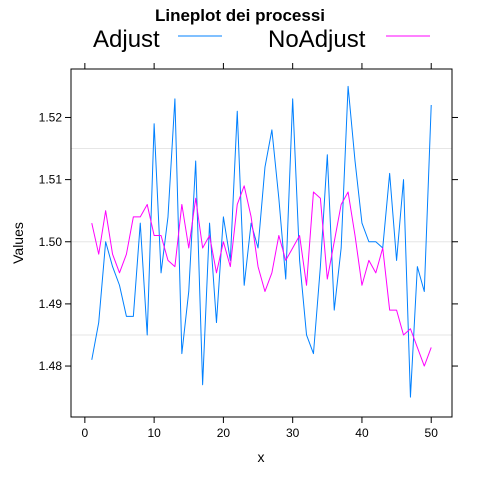 The width and height of the screenshot is (480, 480). Describe the element at coordinates (261, 457) in the screenshot. I see `x-axis-label: x` at that location.